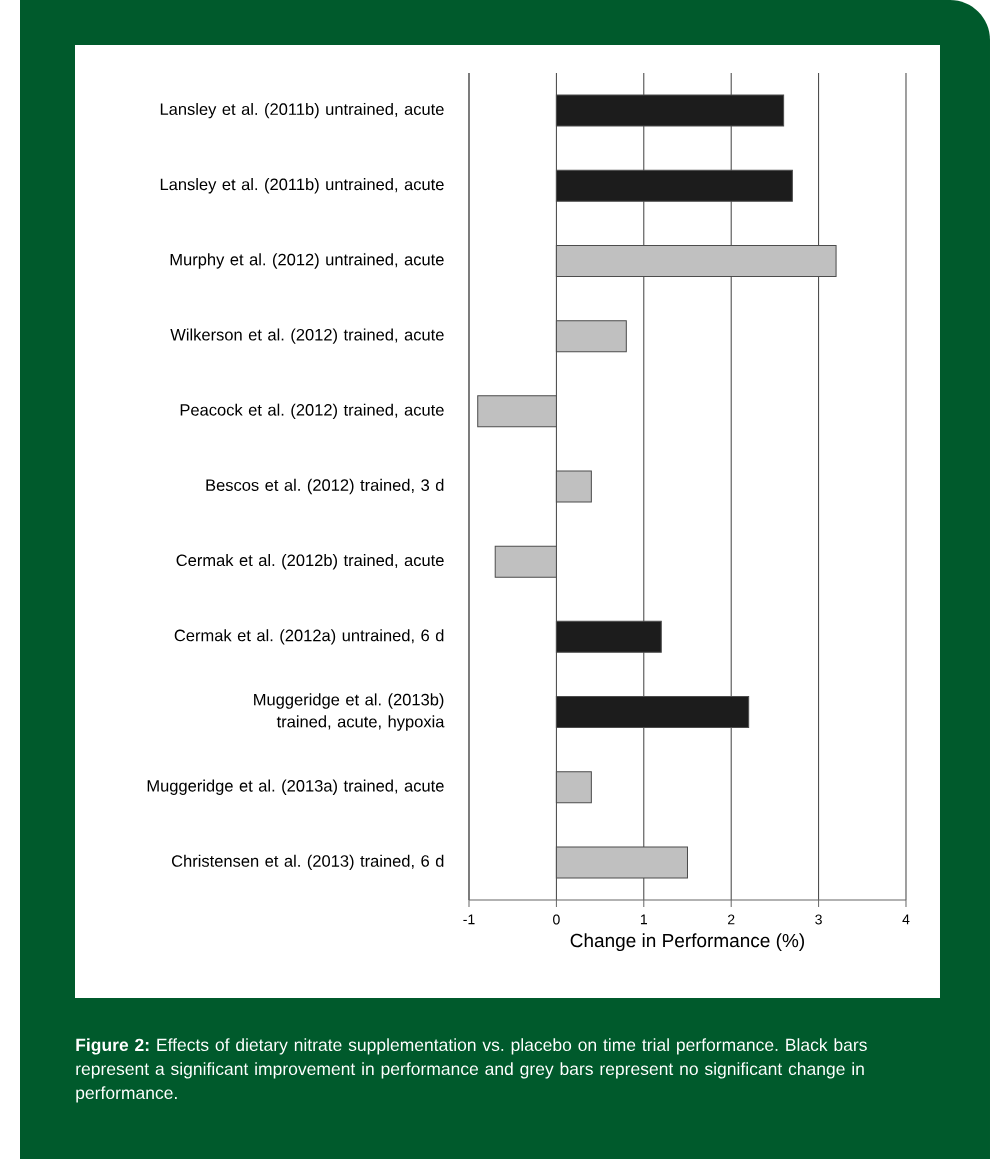 This screenshot has height=1159, width=990. I want to click on y-tick-label: Cermak et al. (2012b) trained, acute, so click(310, 562).